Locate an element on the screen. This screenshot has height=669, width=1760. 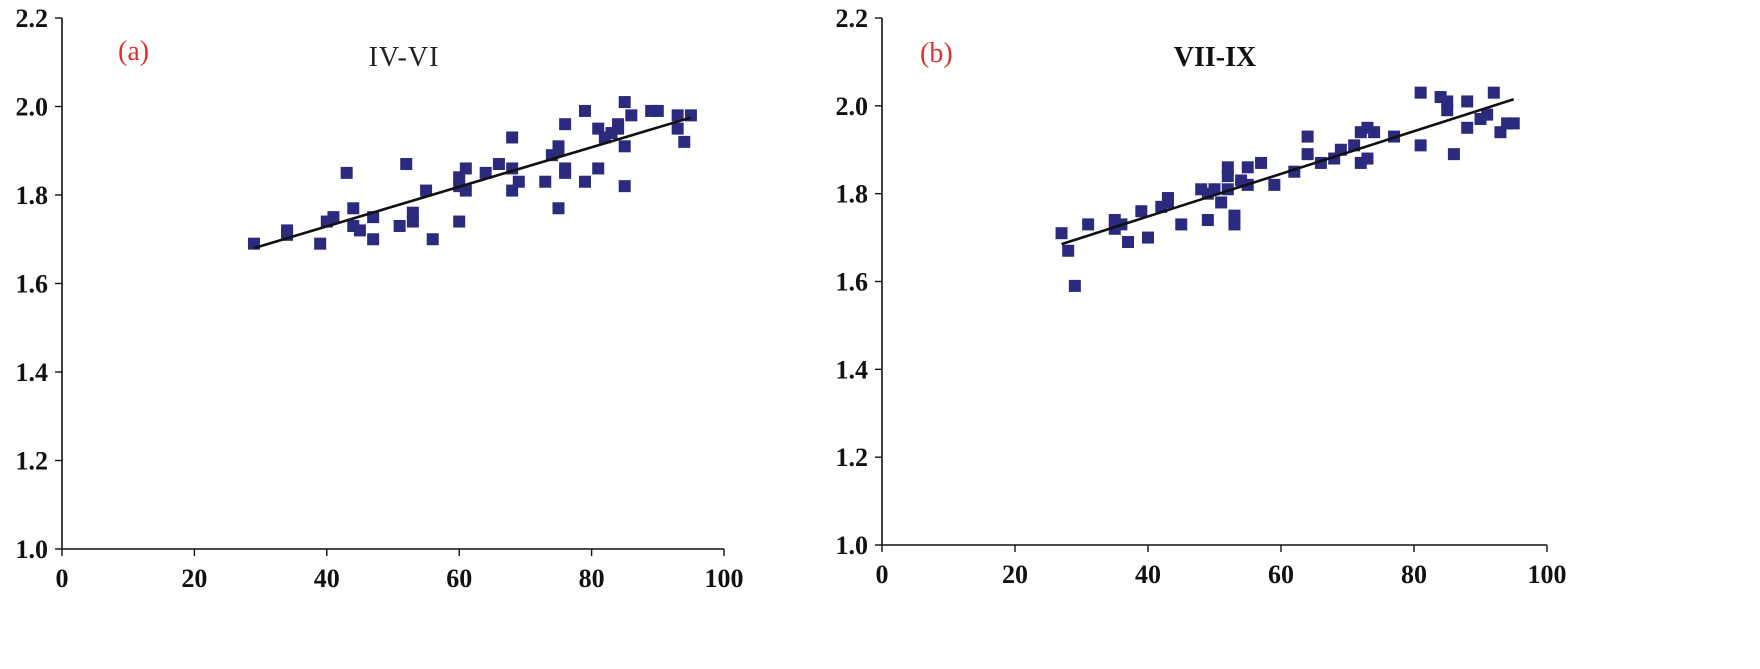
x-tick-label-b: 20 is located at coordinates (1015, 574).